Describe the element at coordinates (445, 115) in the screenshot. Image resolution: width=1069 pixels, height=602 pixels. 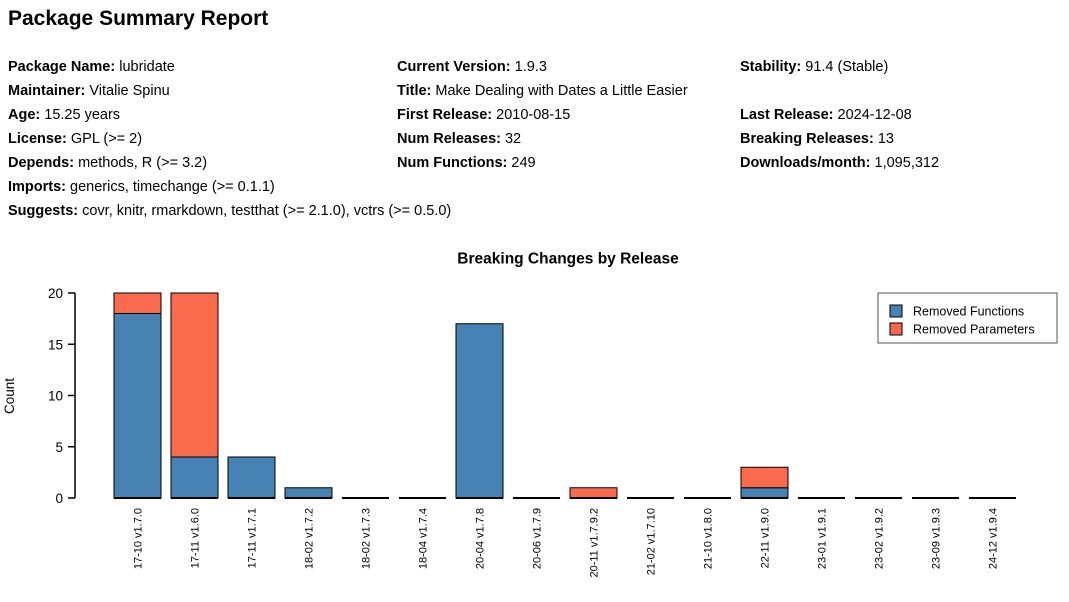
I see `meta-field-label: First Release:` at that location.